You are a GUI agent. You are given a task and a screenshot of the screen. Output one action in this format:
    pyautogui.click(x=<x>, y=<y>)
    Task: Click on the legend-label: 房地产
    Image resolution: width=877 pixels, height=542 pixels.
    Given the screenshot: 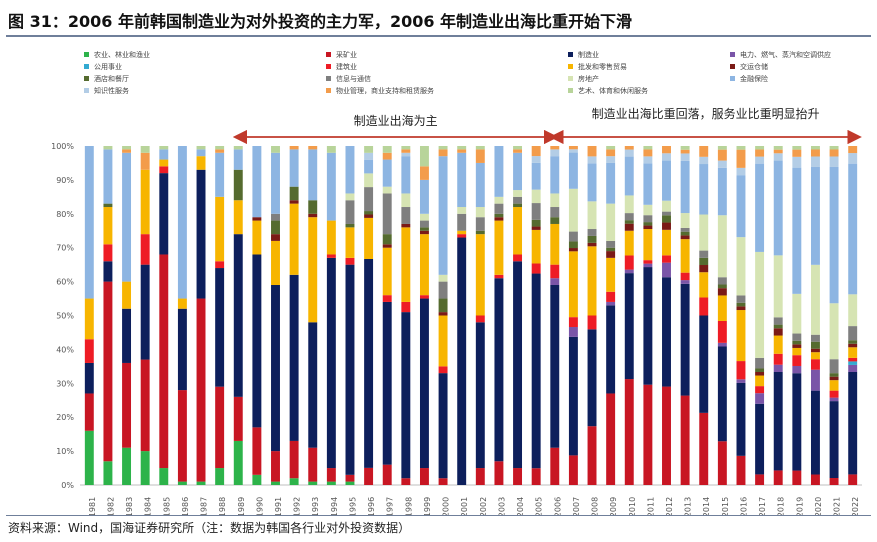 What is the action you would take?
    pyautogui.click(x=588, y=79)
    